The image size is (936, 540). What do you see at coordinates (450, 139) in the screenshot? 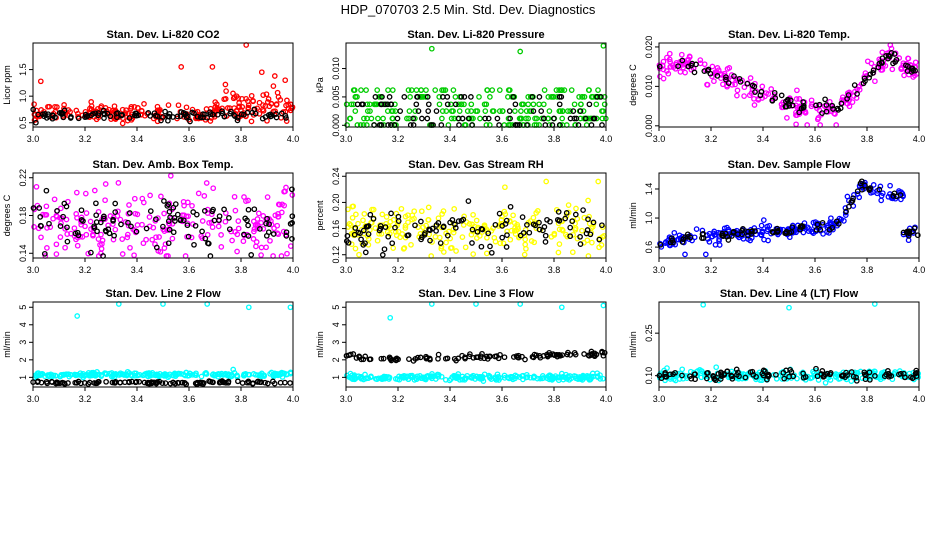
I see `x-tick-label: 3.4` at bounding box center [450, 139].